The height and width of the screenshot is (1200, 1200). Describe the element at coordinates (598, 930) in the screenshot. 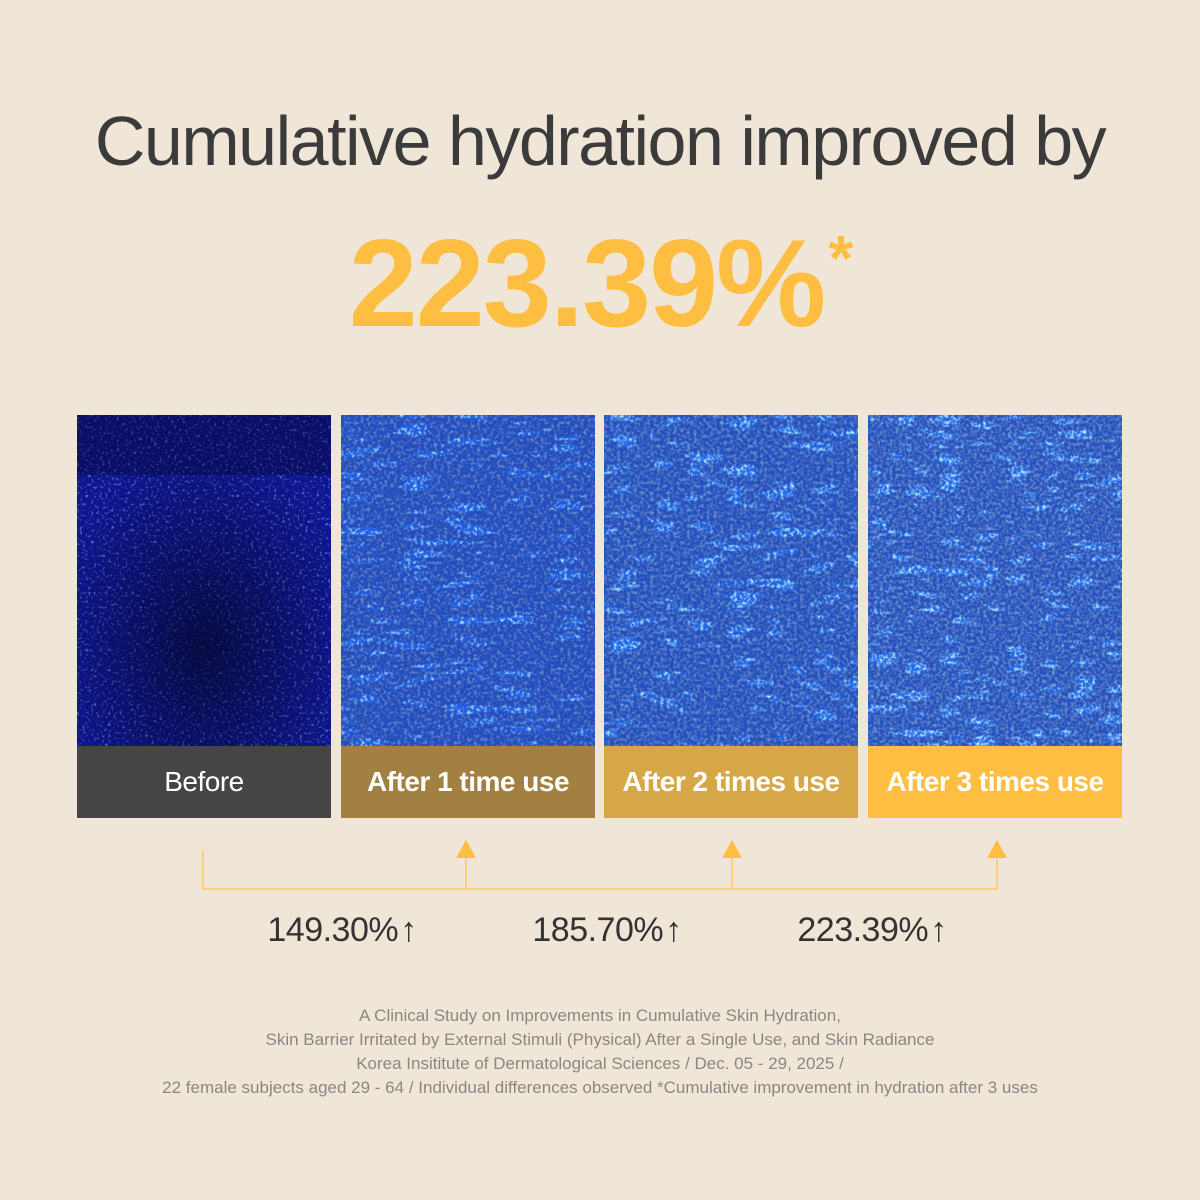

I see `increase-value: 185.70%` at that location.